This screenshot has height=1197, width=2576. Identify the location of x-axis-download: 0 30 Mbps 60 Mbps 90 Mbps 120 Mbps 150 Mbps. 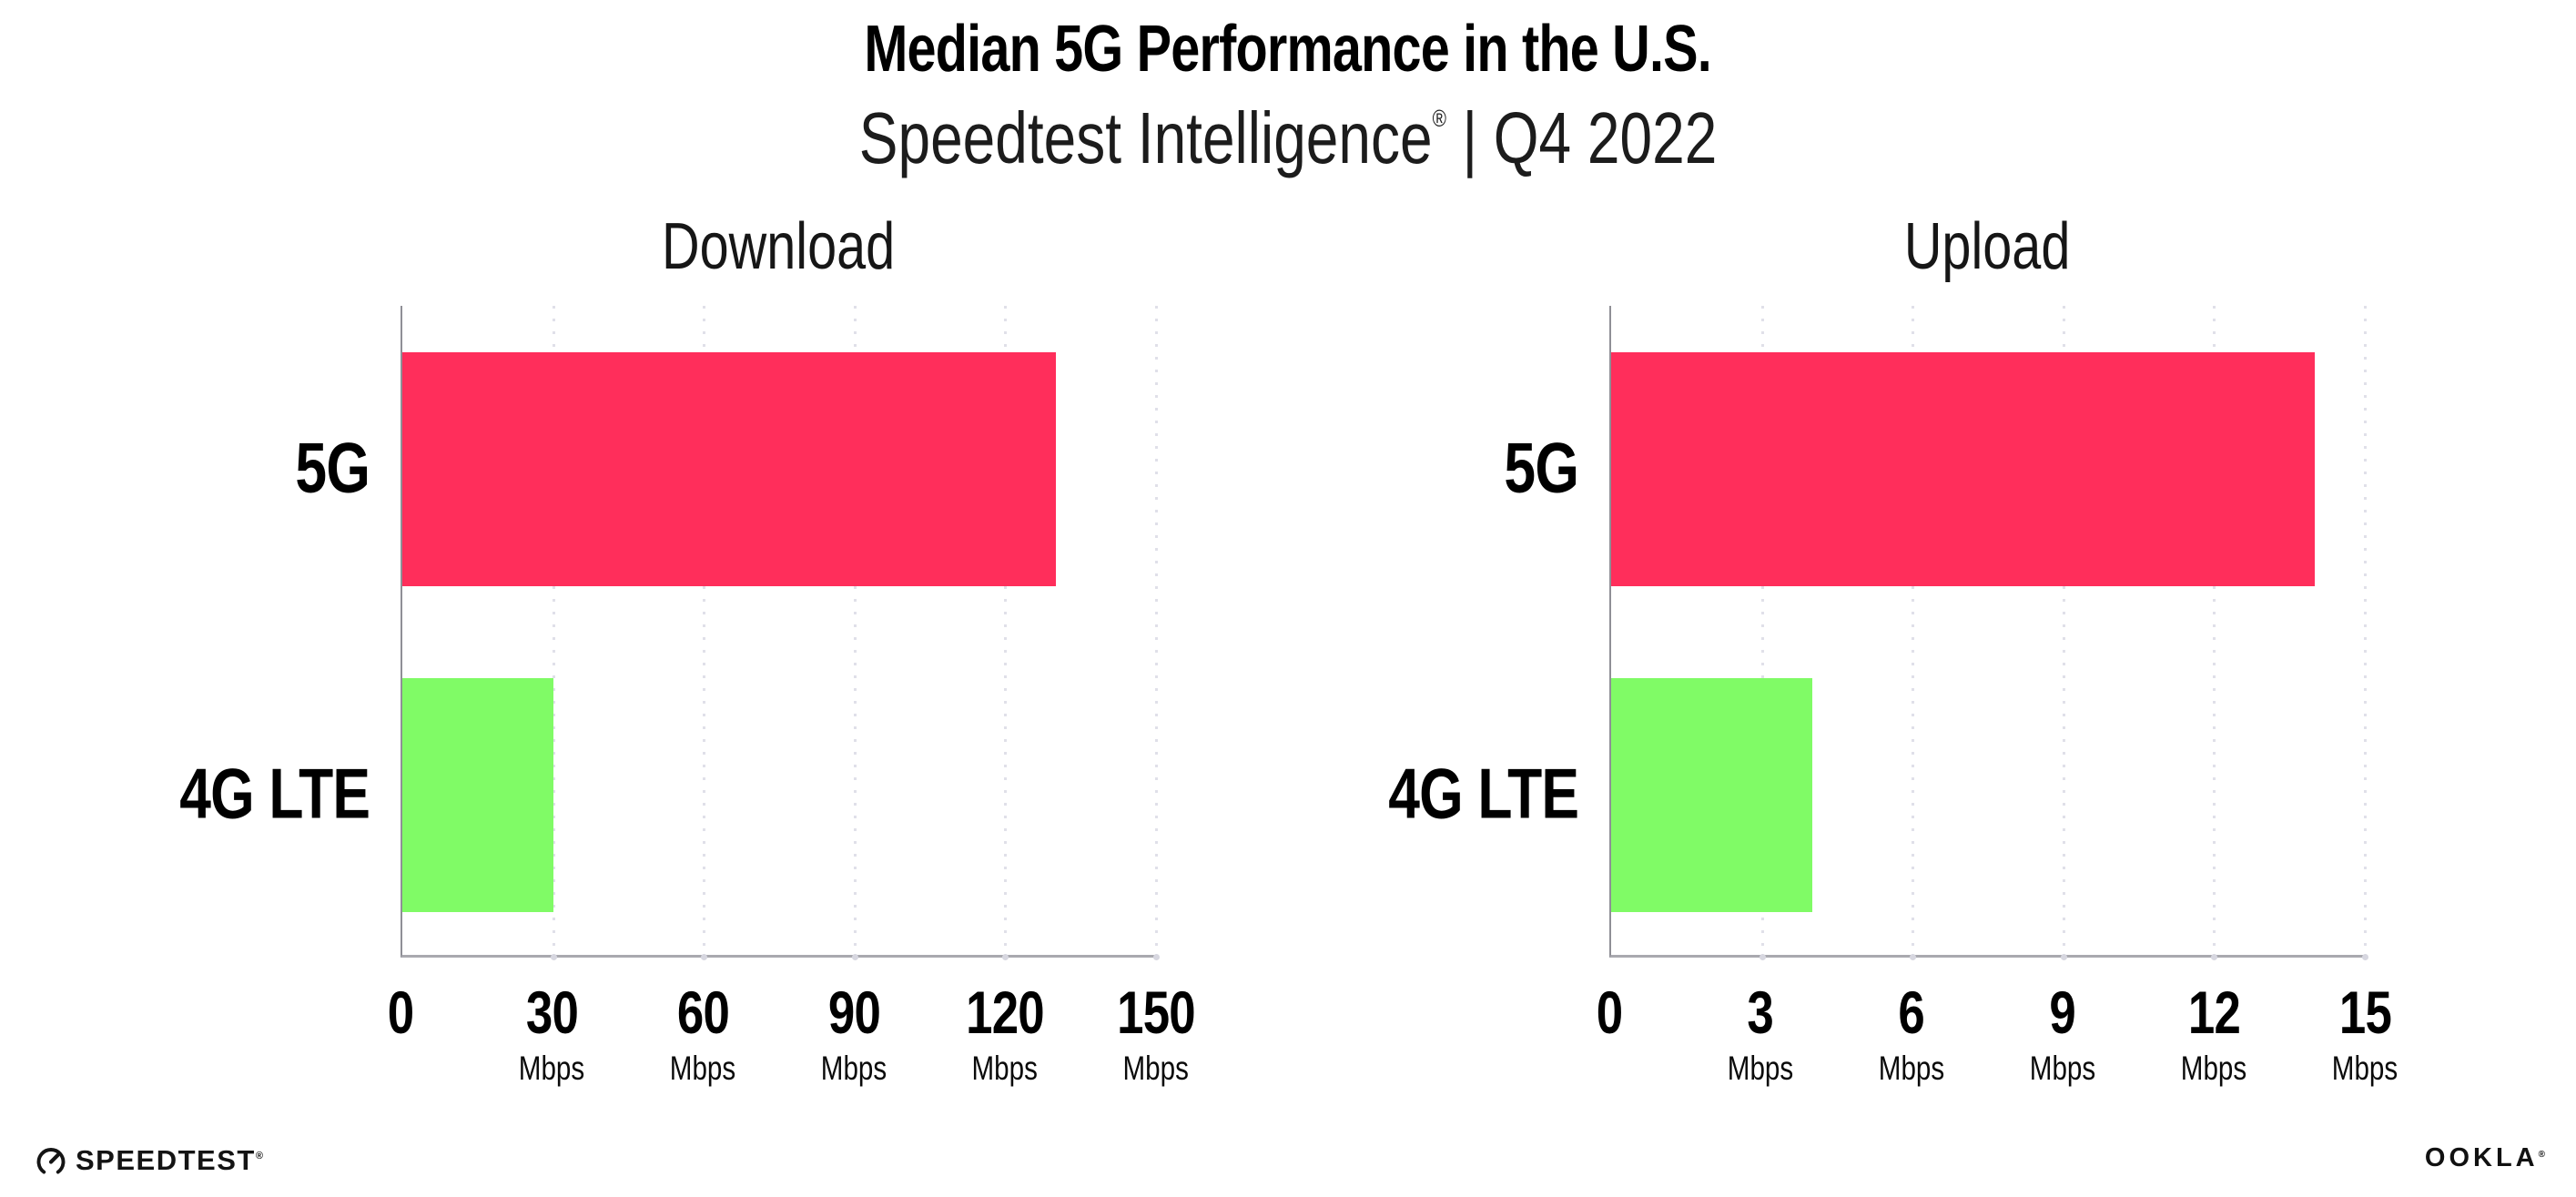
(792, 1045).